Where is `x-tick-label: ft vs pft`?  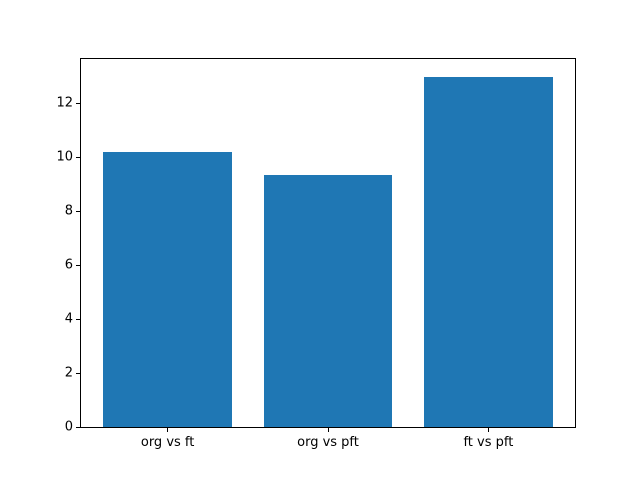 x-tick-label: ft vs pft is located at coordinates (488, 442).